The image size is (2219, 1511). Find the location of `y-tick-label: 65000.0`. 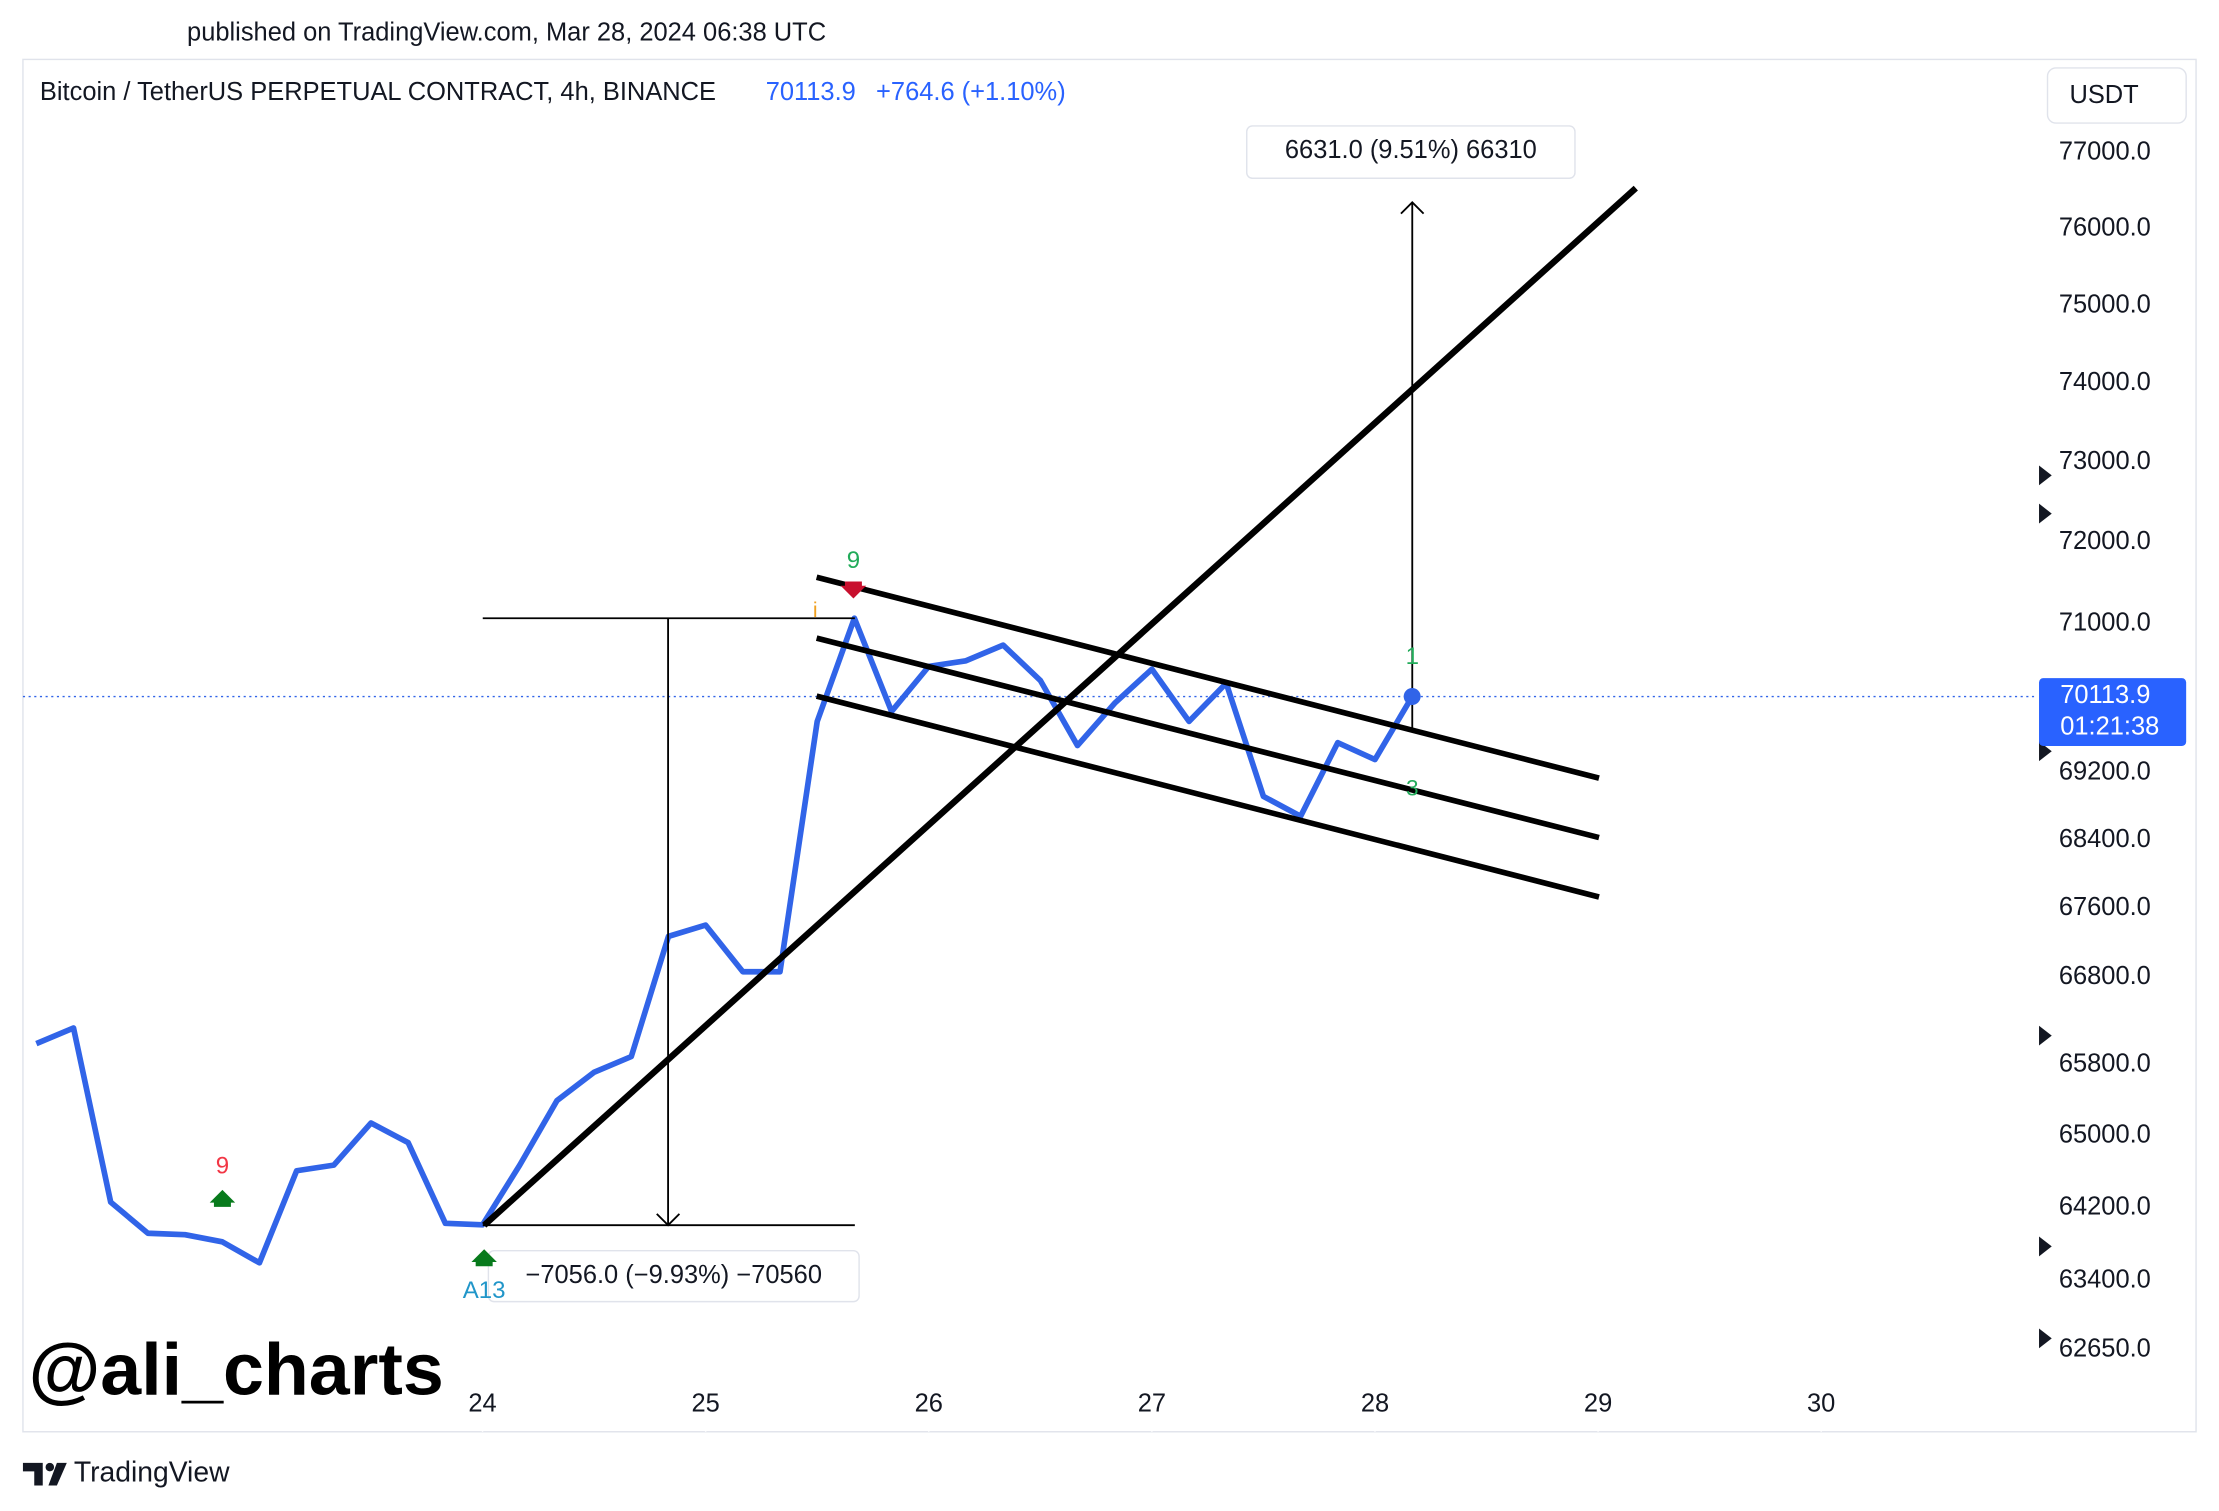

y-tick-label: 65000.0 is located at coordinates (2105, 1135).